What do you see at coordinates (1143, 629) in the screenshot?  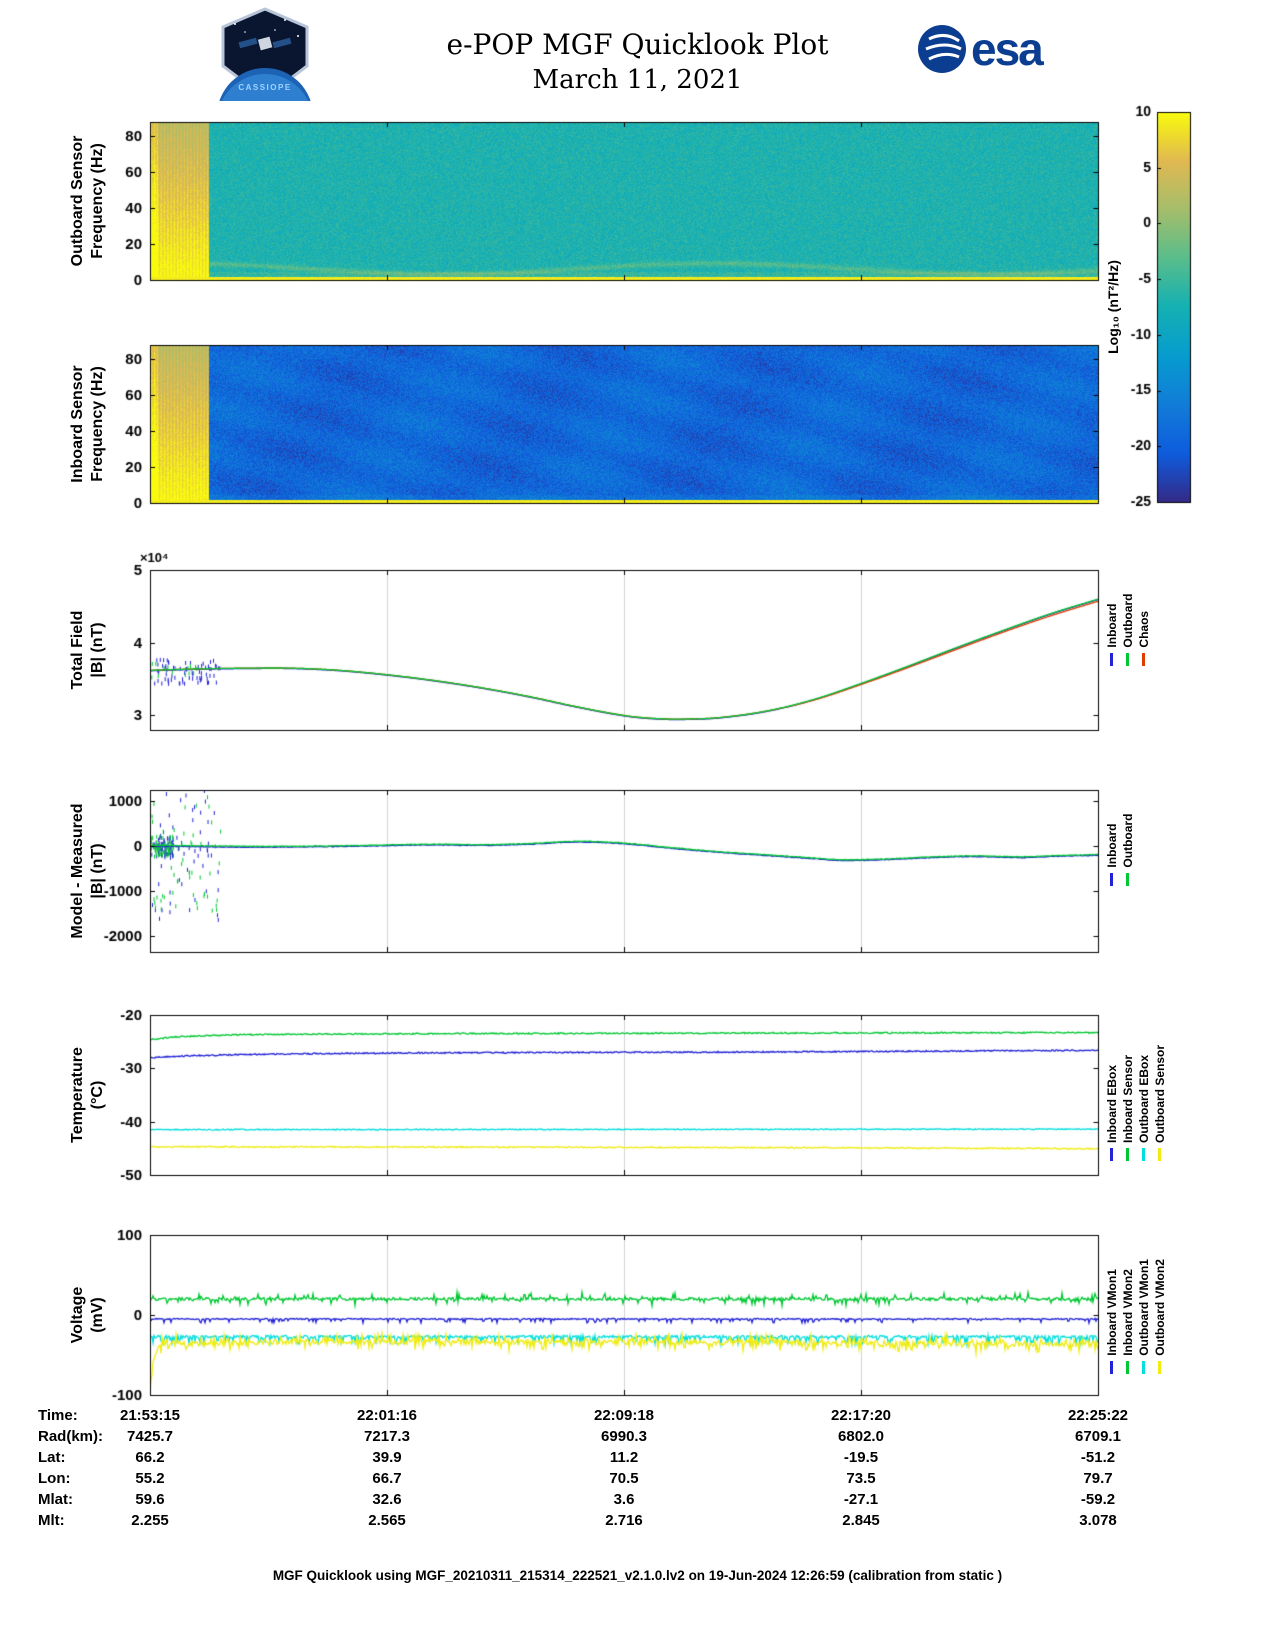 I see `legend-label: Chaos` at bounding box center [1143, 629].